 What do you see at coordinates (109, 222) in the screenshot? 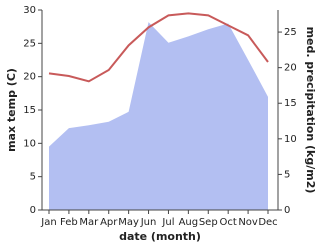
I see `x-tick-label: Apr` at bounding box center [109, 222].